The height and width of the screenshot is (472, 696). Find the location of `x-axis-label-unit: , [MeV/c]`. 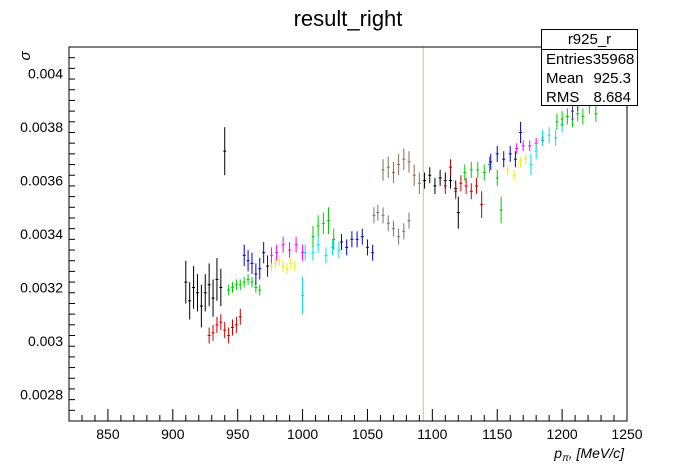

x-axis-label-unit: , [MeV/c] is located at coordinates (597, 453).